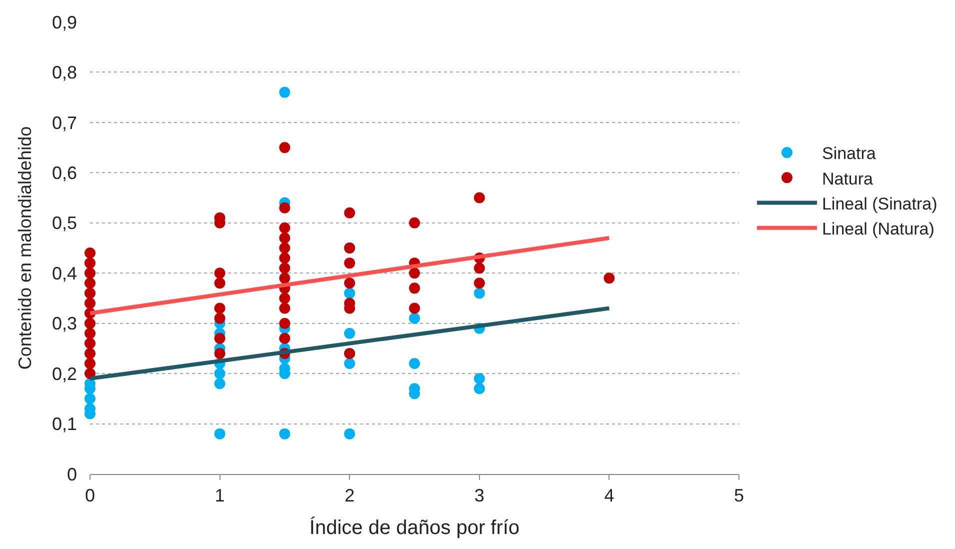 This screenshot has width=955, height=549. What do you see at coordinates (848, 178) in the screenshot?
I see `legend-label: Natura` at bounding box center [848, 178].